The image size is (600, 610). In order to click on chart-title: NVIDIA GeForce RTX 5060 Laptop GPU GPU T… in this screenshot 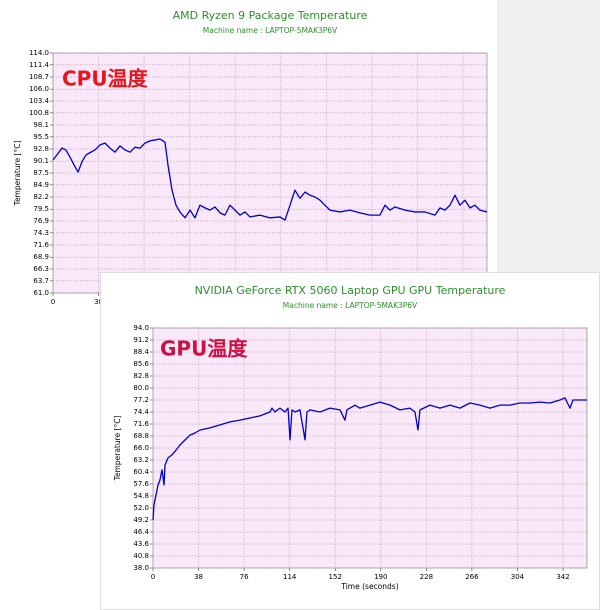, I will do `click(350, 290)`.